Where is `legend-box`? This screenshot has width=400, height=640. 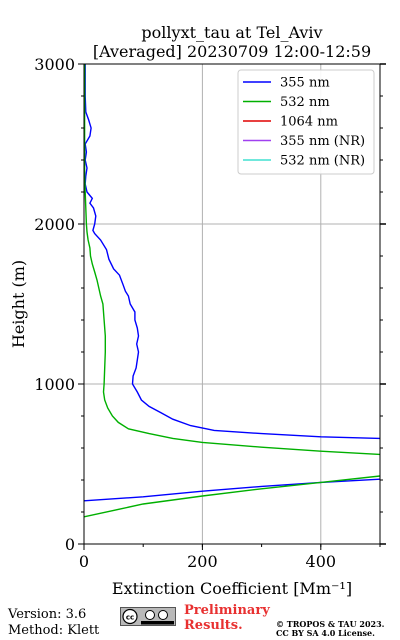
legend-box is located at coordinates (306, 122).